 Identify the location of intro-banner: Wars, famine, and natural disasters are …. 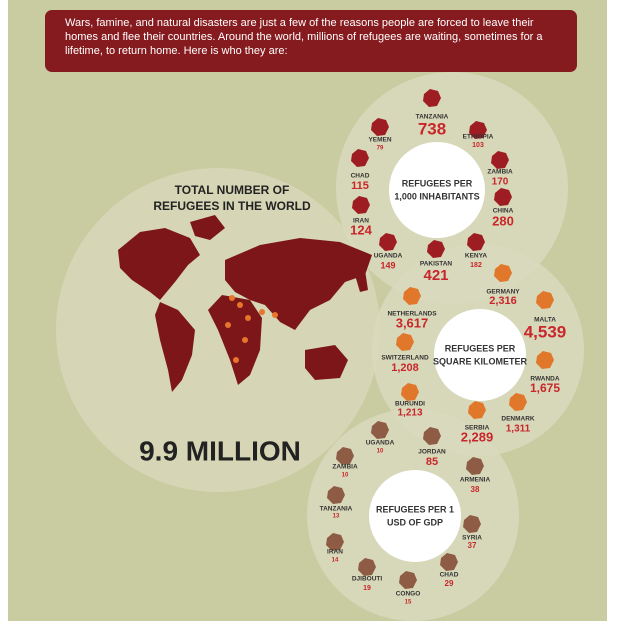
(311, 41).